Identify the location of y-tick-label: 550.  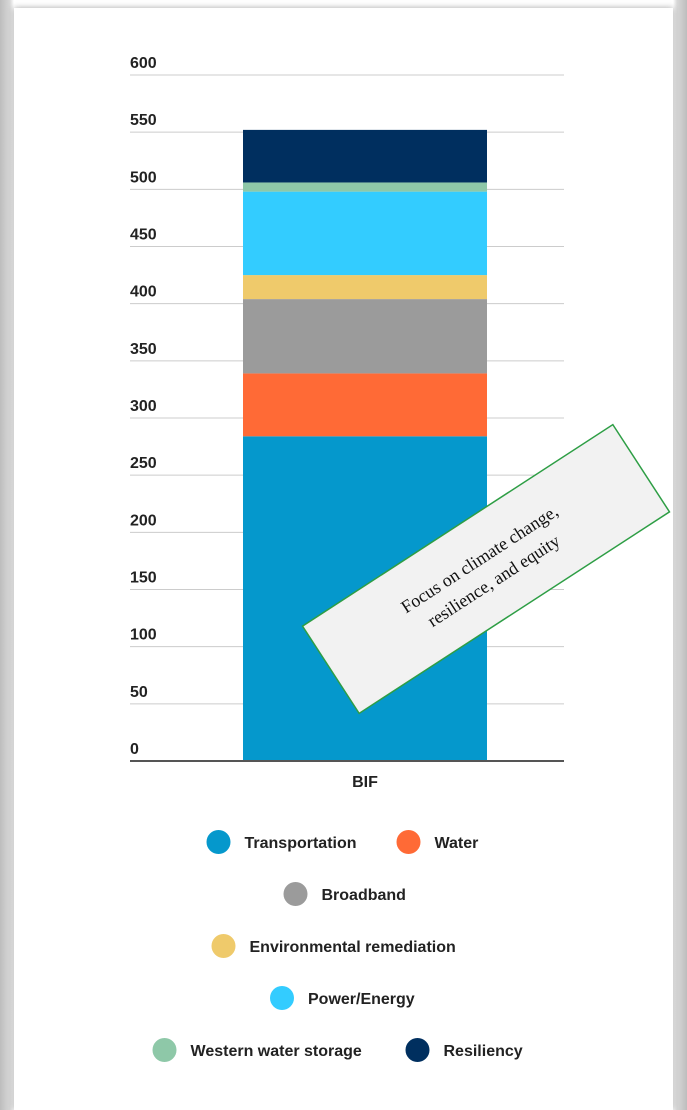
(143, 120).